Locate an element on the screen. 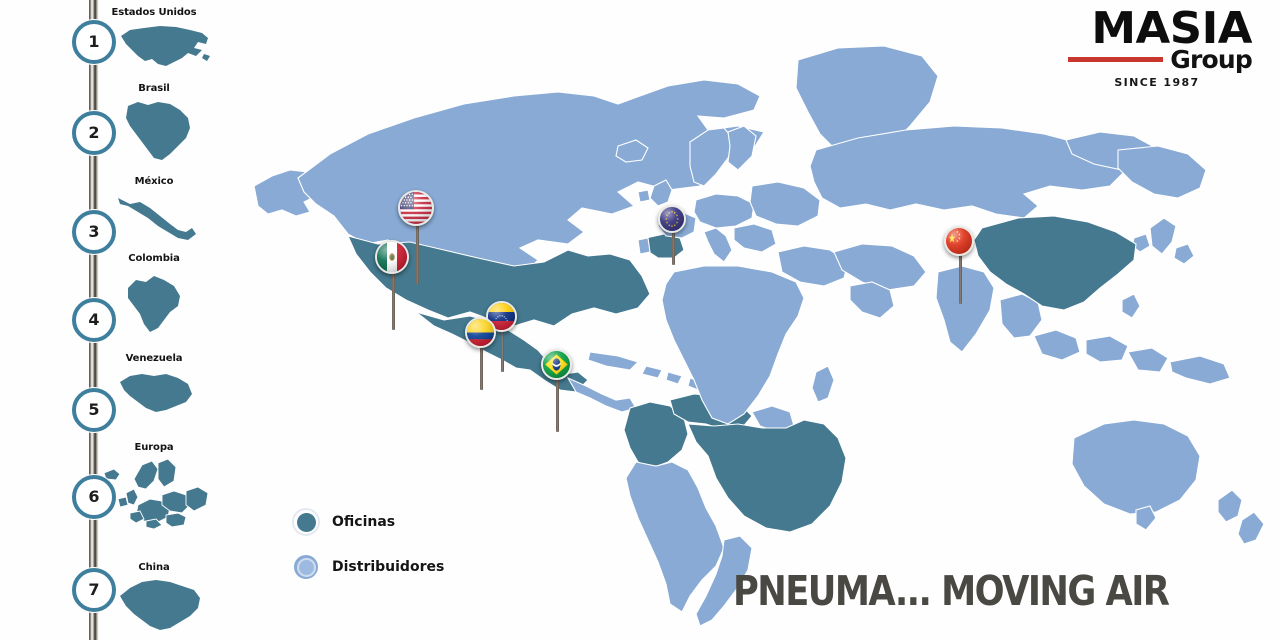  country-shape-usa is located at coordinates (164, 46).